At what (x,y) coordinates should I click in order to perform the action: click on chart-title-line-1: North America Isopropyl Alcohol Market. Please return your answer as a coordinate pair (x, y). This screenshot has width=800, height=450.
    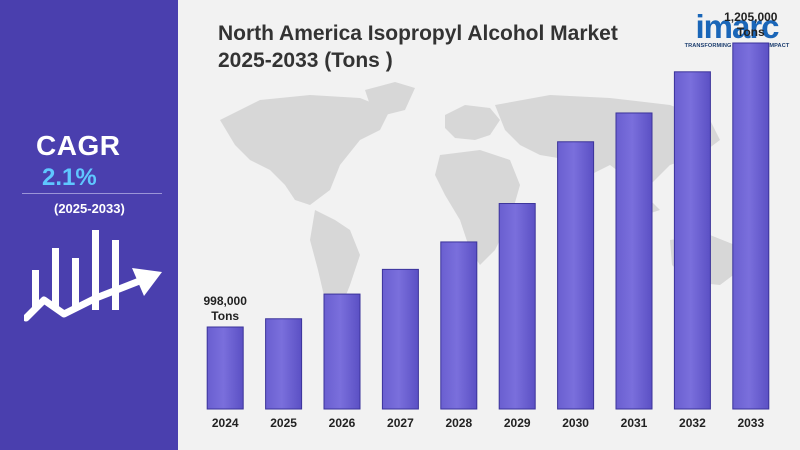
    Looking at the image, I should click on (418, 33).